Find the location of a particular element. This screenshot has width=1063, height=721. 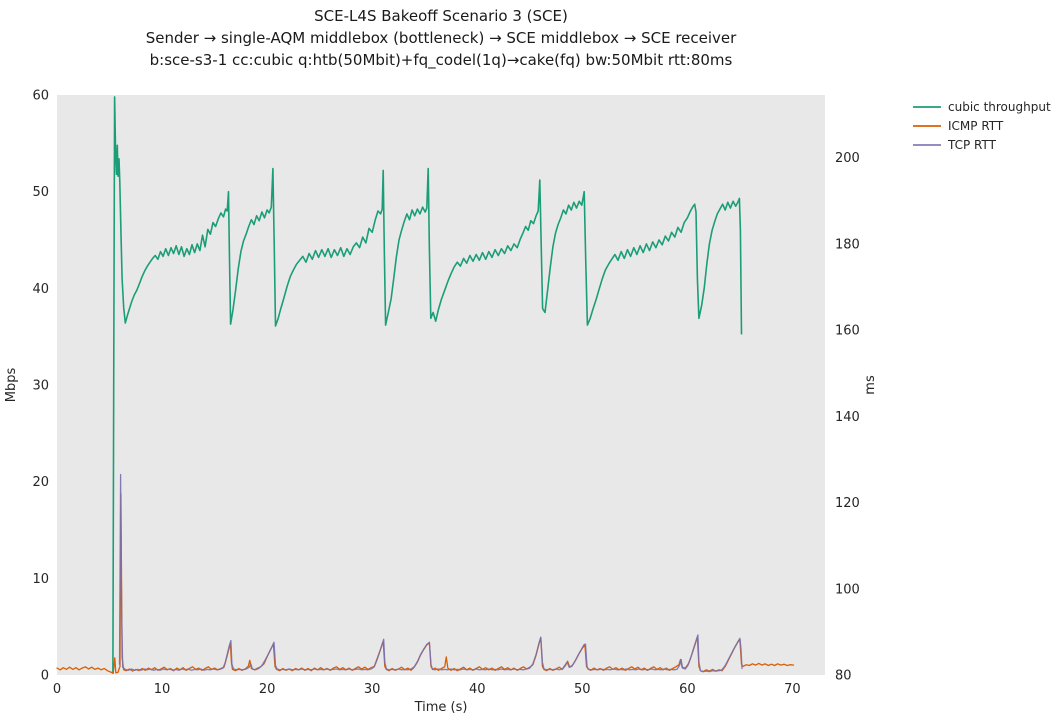

y-right-tick-label: 180 is located at coordinates (847, 244).